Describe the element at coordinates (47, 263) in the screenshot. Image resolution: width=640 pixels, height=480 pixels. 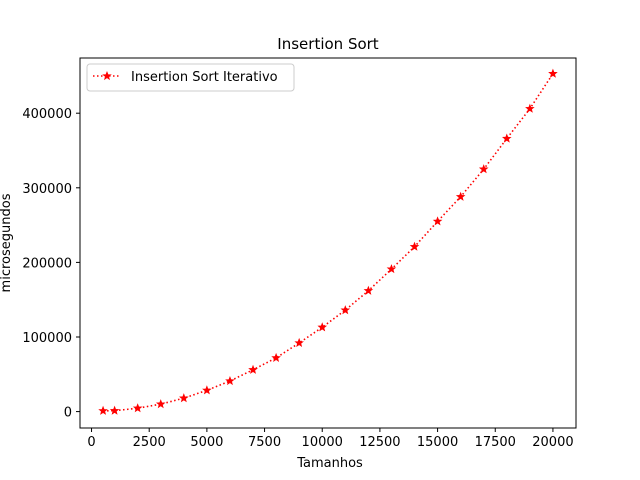
I see `y-tick-label: 200000` at that location.